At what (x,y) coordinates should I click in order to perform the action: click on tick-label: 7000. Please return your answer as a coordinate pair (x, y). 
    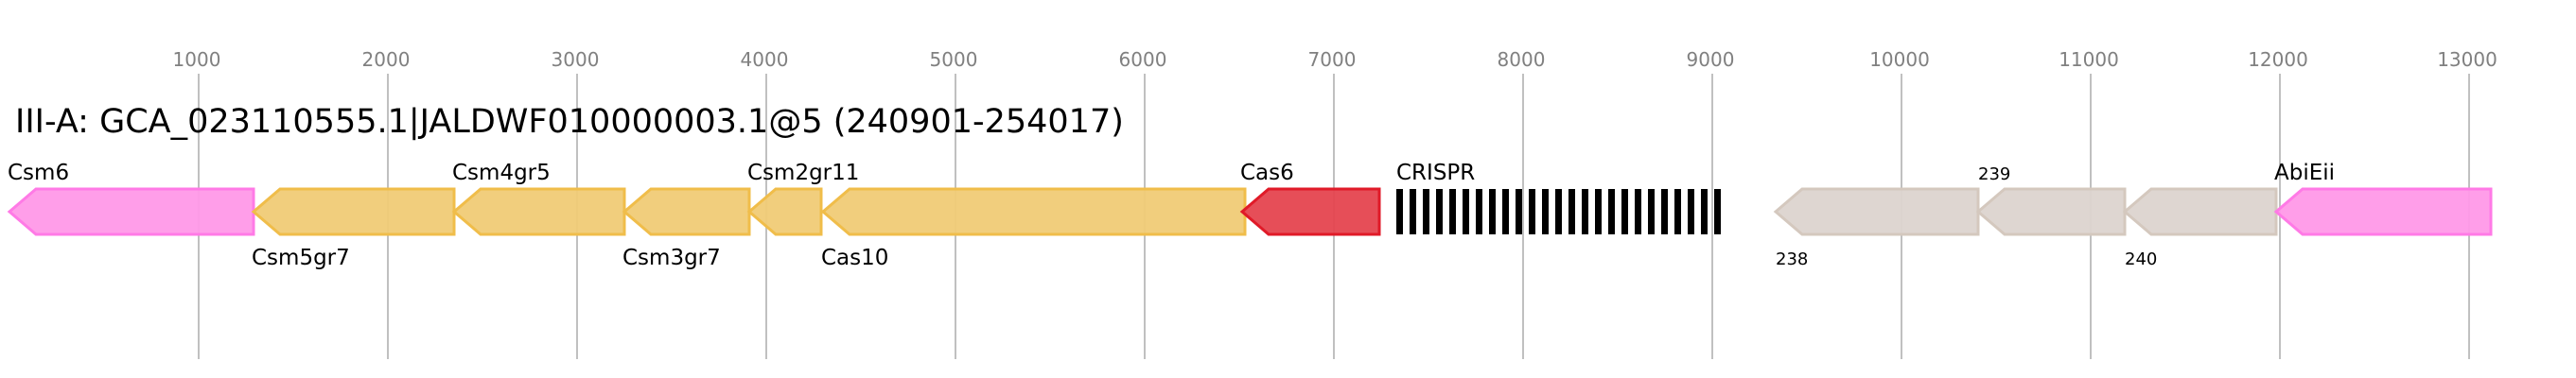
    Looking at the image, I should click on (1333, 59).